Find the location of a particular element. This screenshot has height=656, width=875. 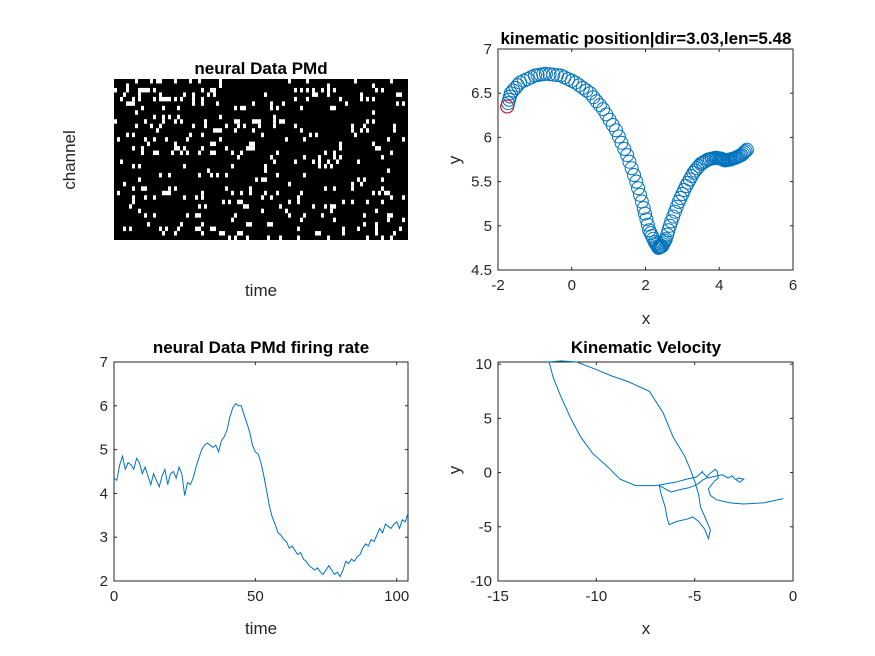

raster-title: neural Data PMd is located at coordinates (260, 68).